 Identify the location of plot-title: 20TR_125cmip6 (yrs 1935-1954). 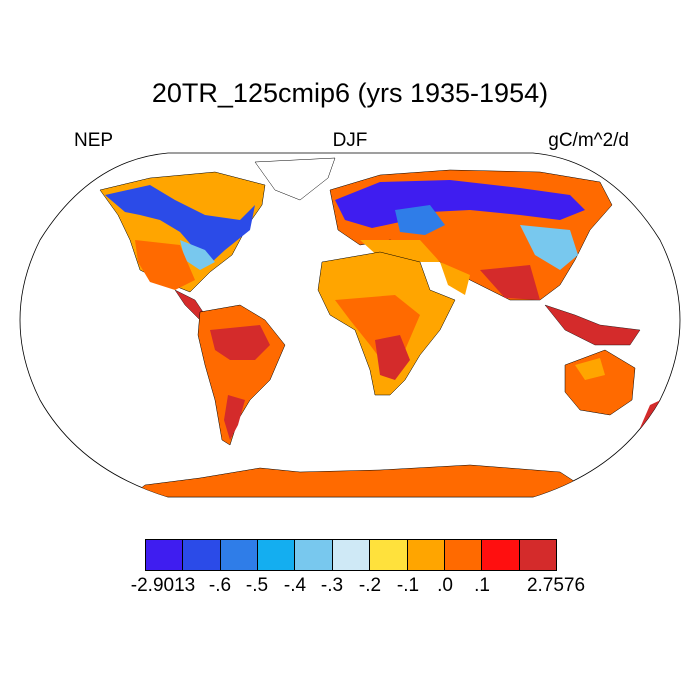
(350, 93).